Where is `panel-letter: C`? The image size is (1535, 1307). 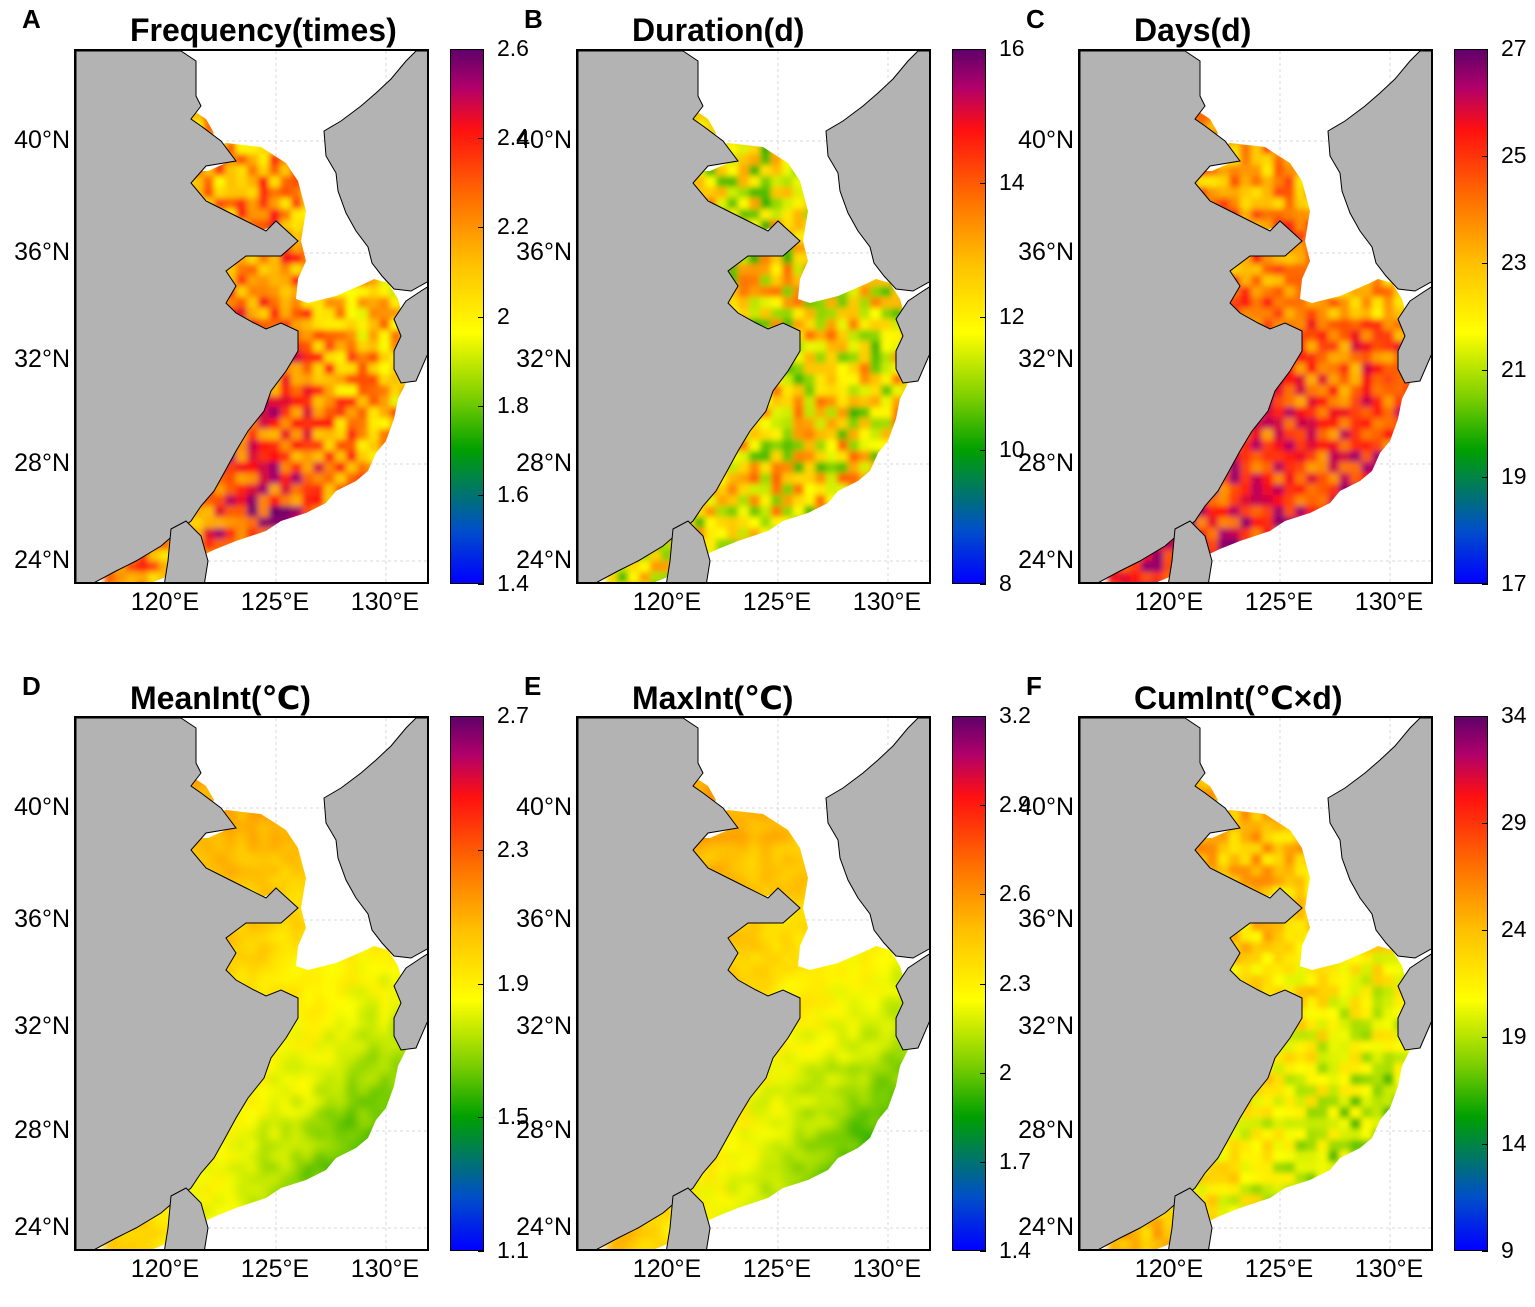
panel-letter: C is located at coordinates (1035, 19).